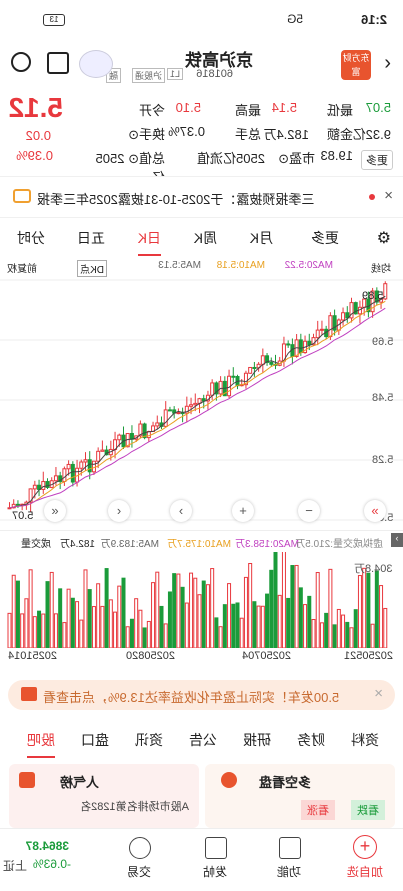 This screenshot has height=891, width=403. I want to click on post-icon, so click(216, 848).